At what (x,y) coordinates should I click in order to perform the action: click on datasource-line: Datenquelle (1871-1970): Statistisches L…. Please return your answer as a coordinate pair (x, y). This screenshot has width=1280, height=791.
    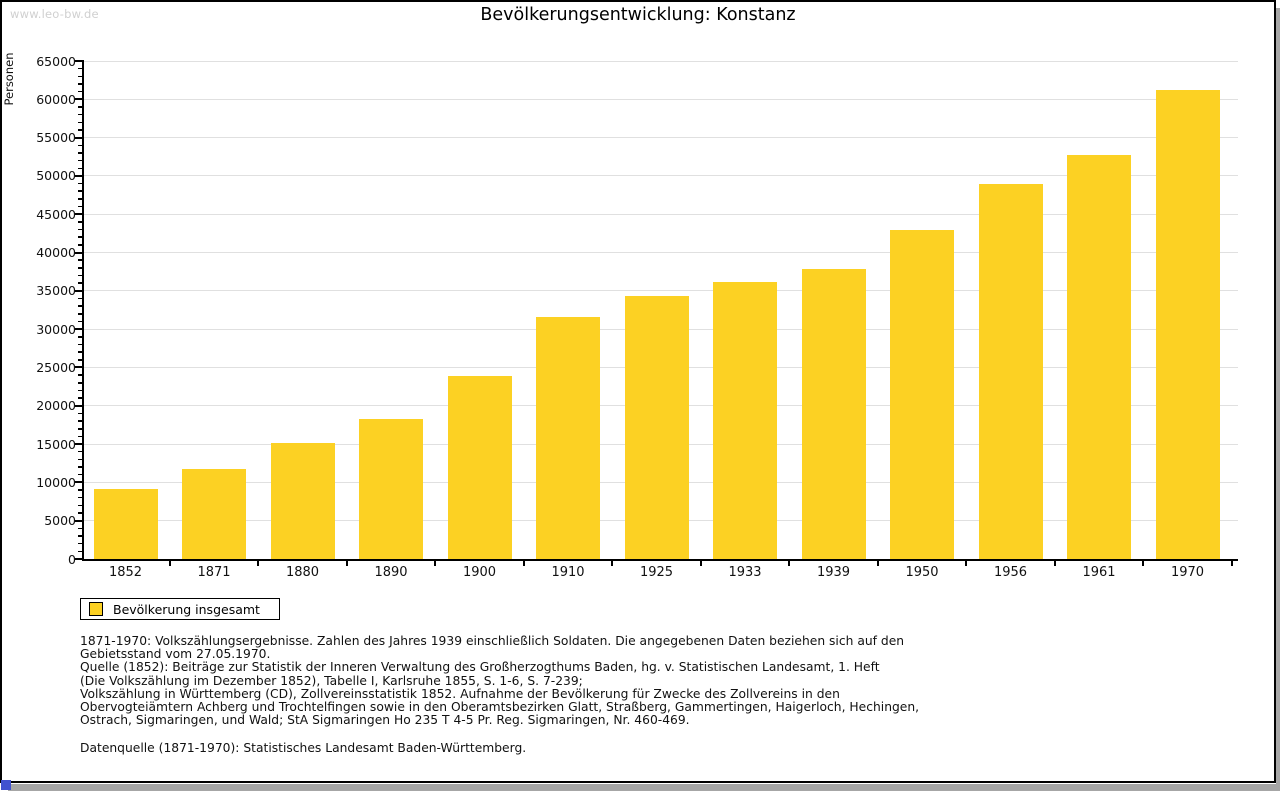
    Looking at the image, I should click on (303, 748).